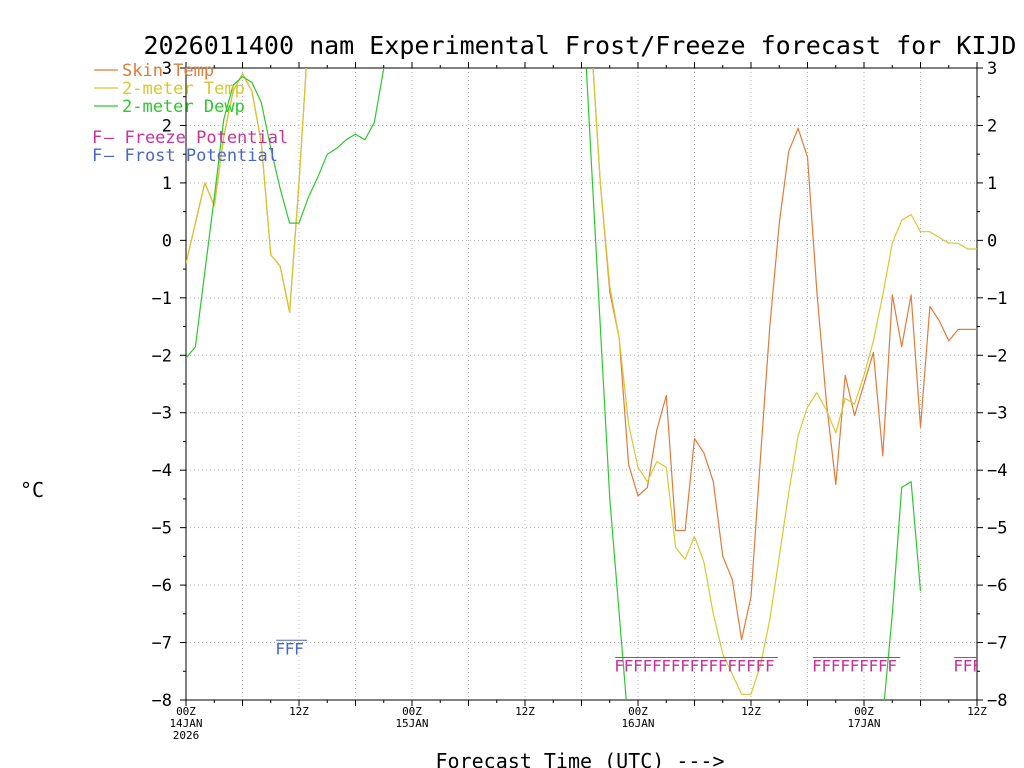 The height and width of the screenshot is (768, 1024). Describe the element at coordinates (997, 299) in the screenshot. I see `y-tick-label-right: −1` at that location.